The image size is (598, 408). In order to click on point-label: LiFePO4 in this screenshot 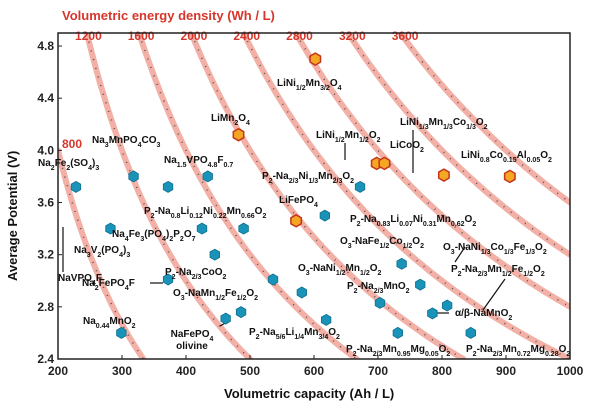, I will do `click(298, 202)`.